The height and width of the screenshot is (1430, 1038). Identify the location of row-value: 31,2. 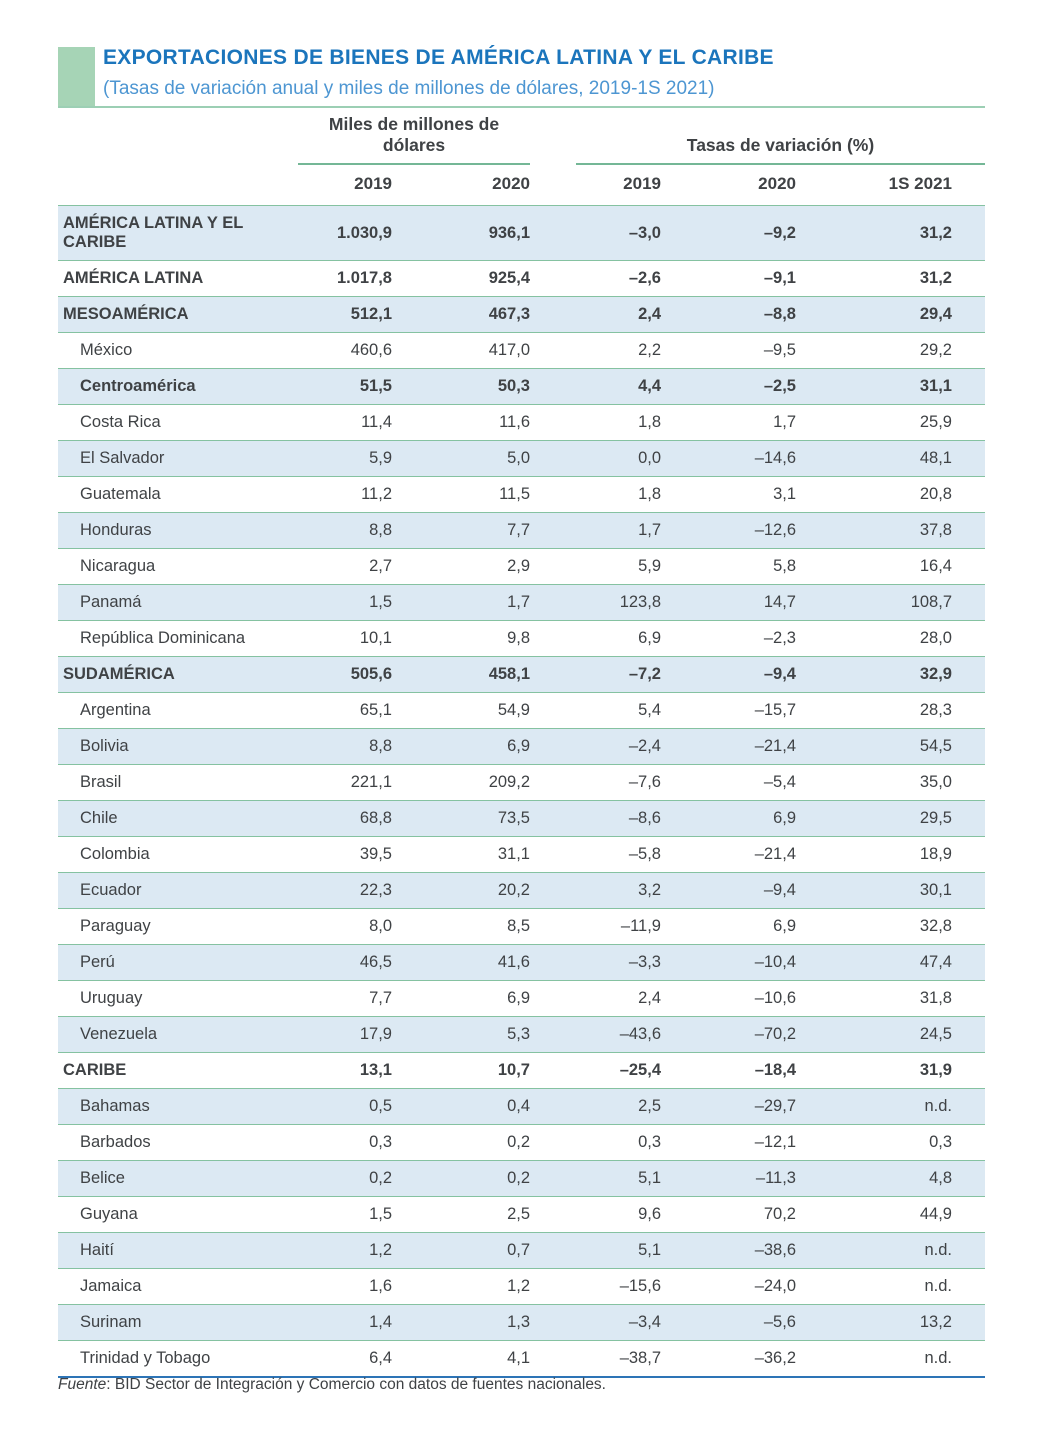
(890, 278).